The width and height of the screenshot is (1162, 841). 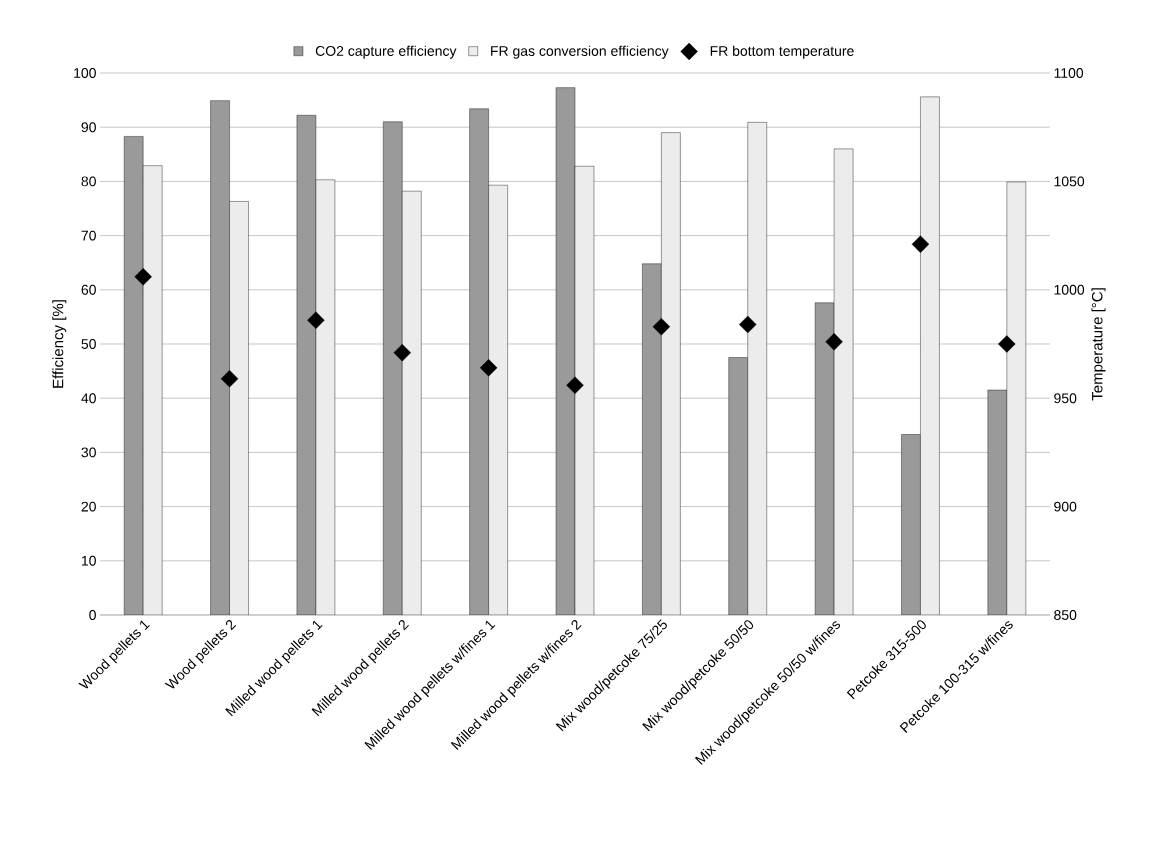 I want to click on y2-axis-title: Temperature [°C], so click(x=1098, y=344).